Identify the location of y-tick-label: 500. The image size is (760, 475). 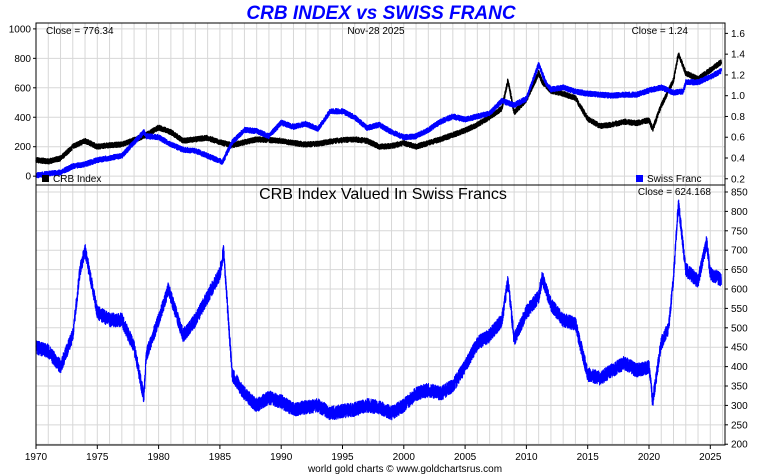
(739, 328).